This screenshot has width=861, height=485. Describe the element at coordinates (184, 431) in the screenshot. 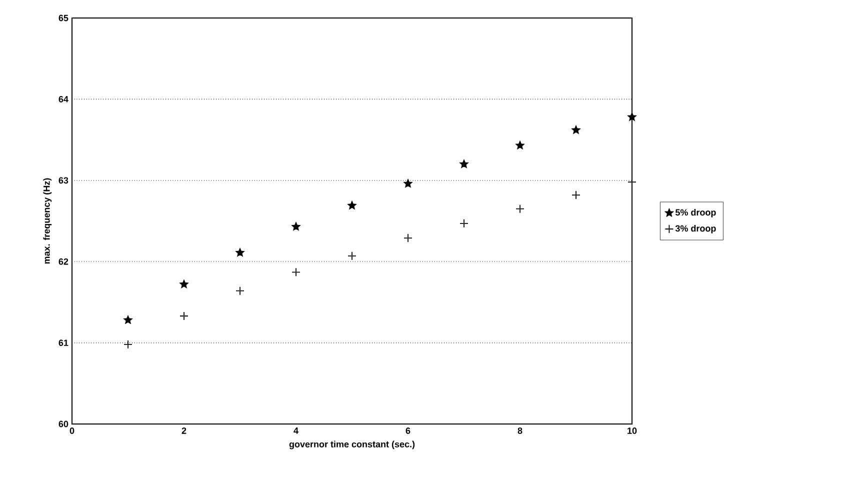

I see `x-tick-label: 2` at that location.